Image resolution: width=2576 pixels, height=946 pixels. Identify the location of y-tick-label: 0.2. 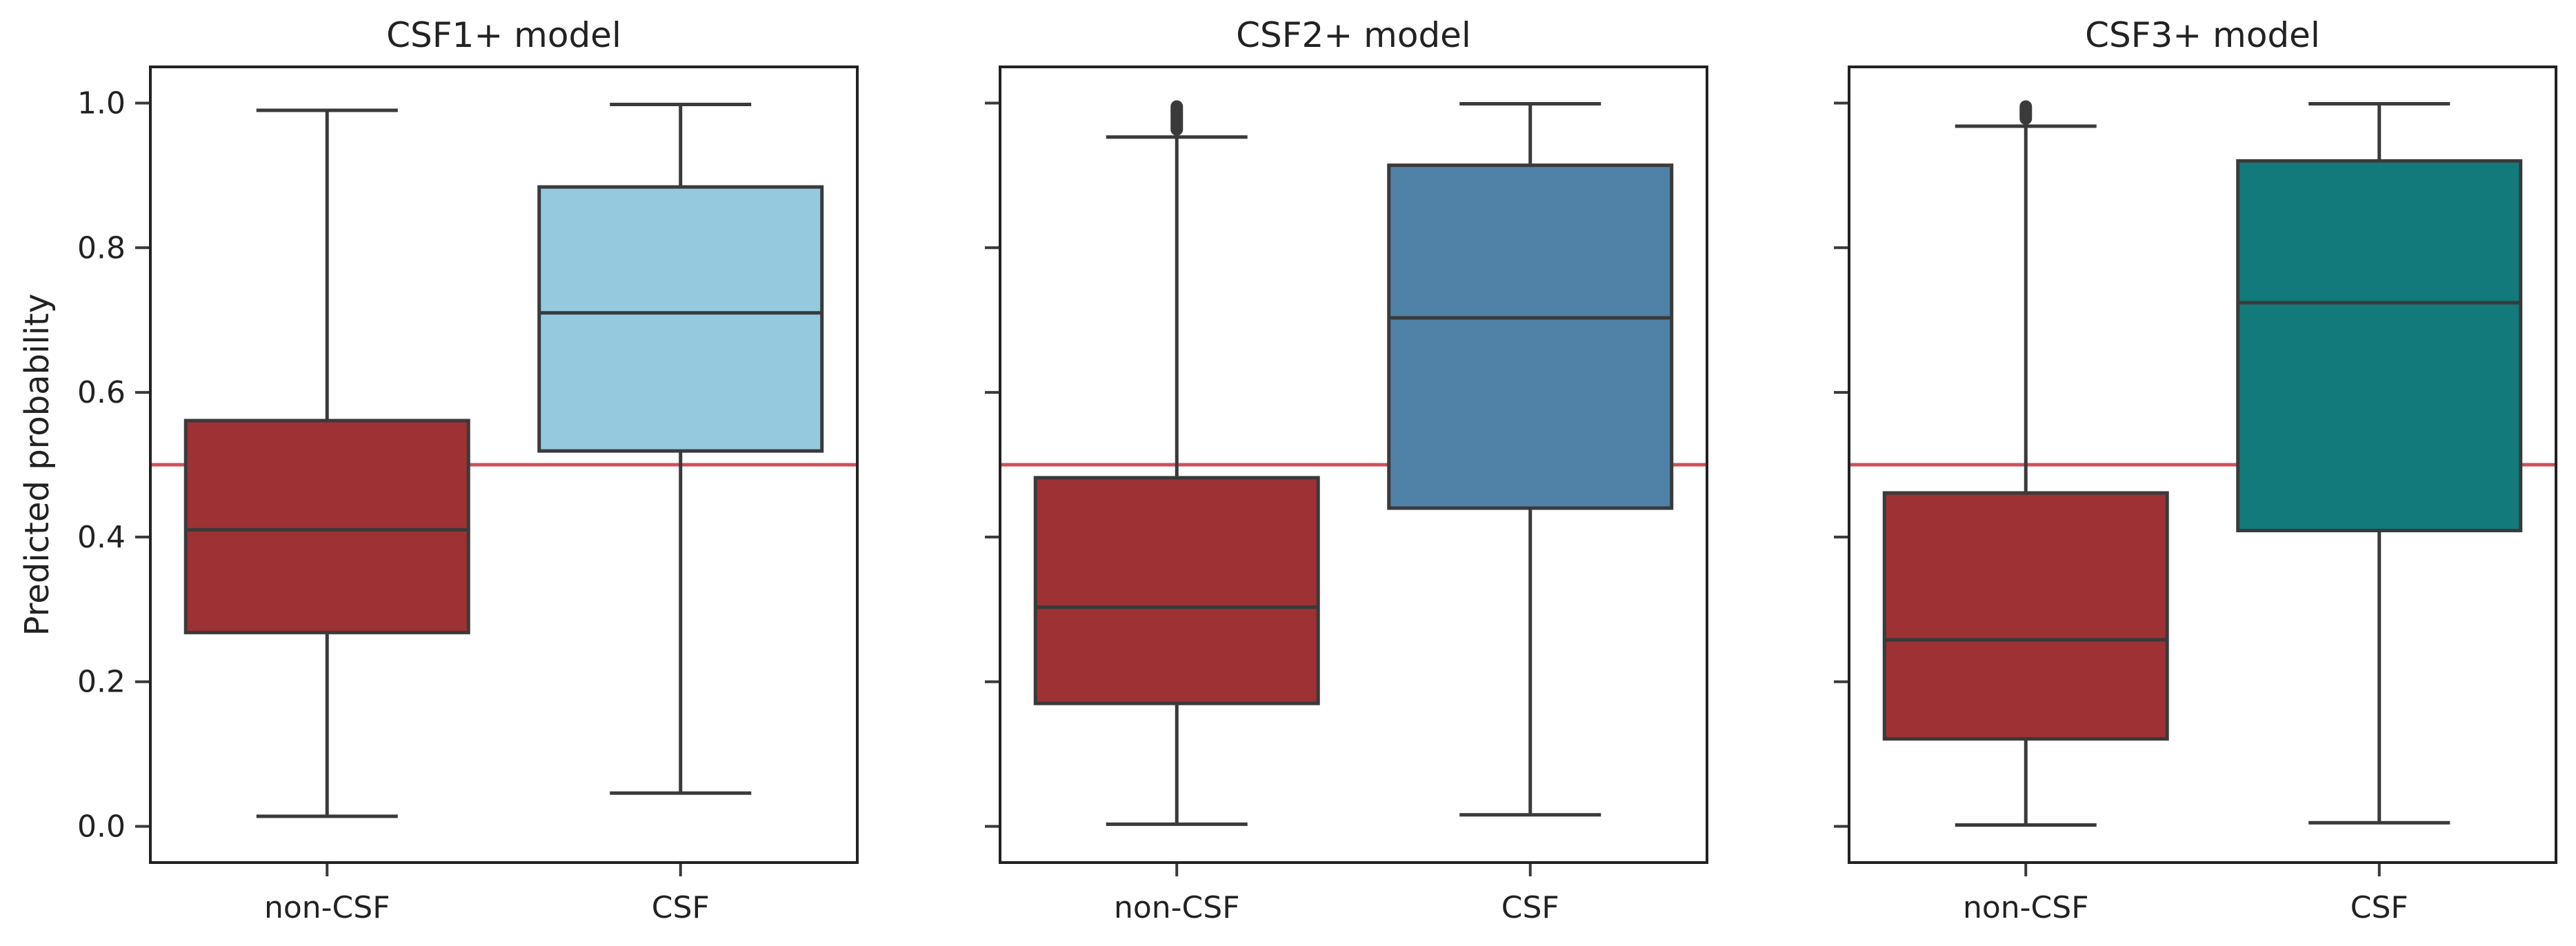
(101, 682).